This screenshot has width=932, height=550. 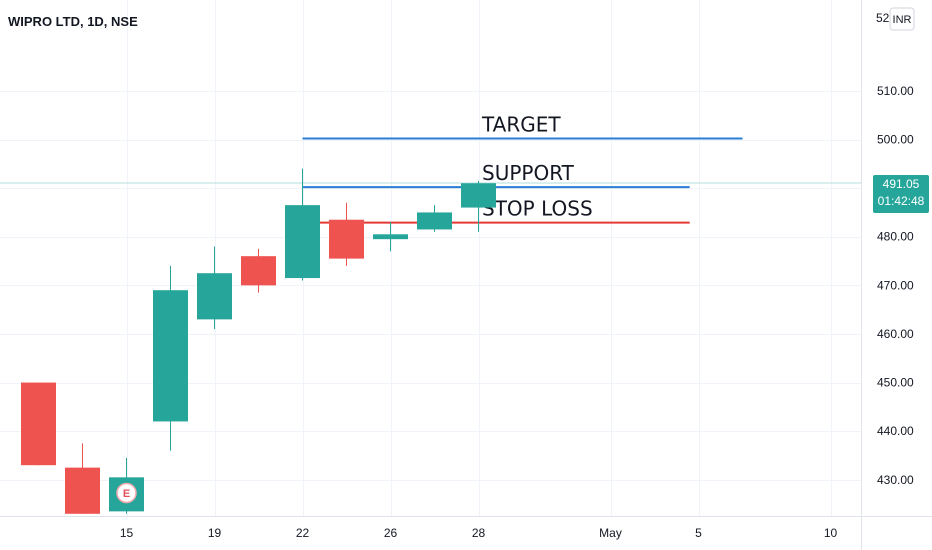 I want to click on time-tick-label: 15, so click(x=127, y=533).